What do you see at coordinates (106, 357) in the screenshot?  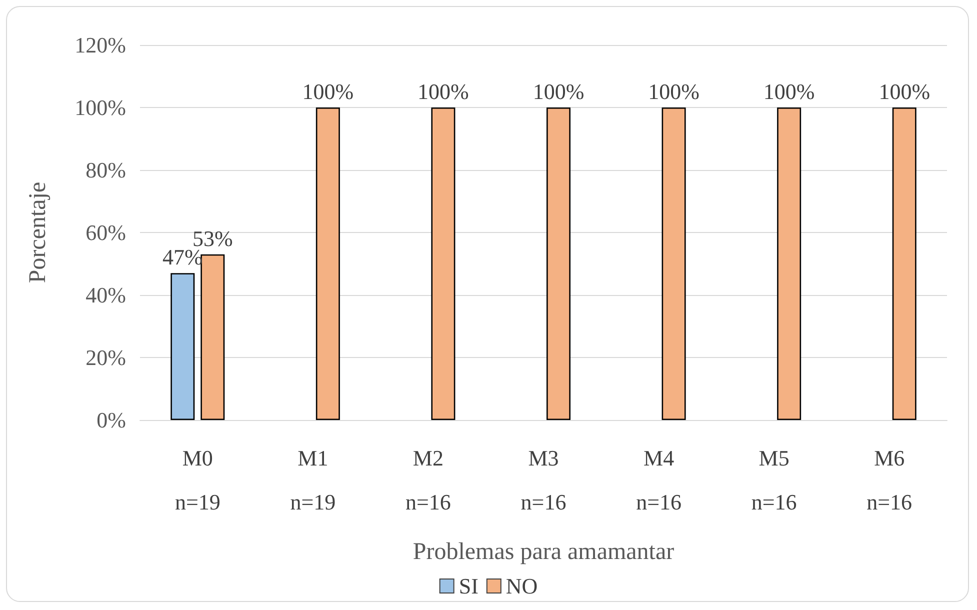 I see `y-tick-label: 20%` at bounding box center [106, 357].